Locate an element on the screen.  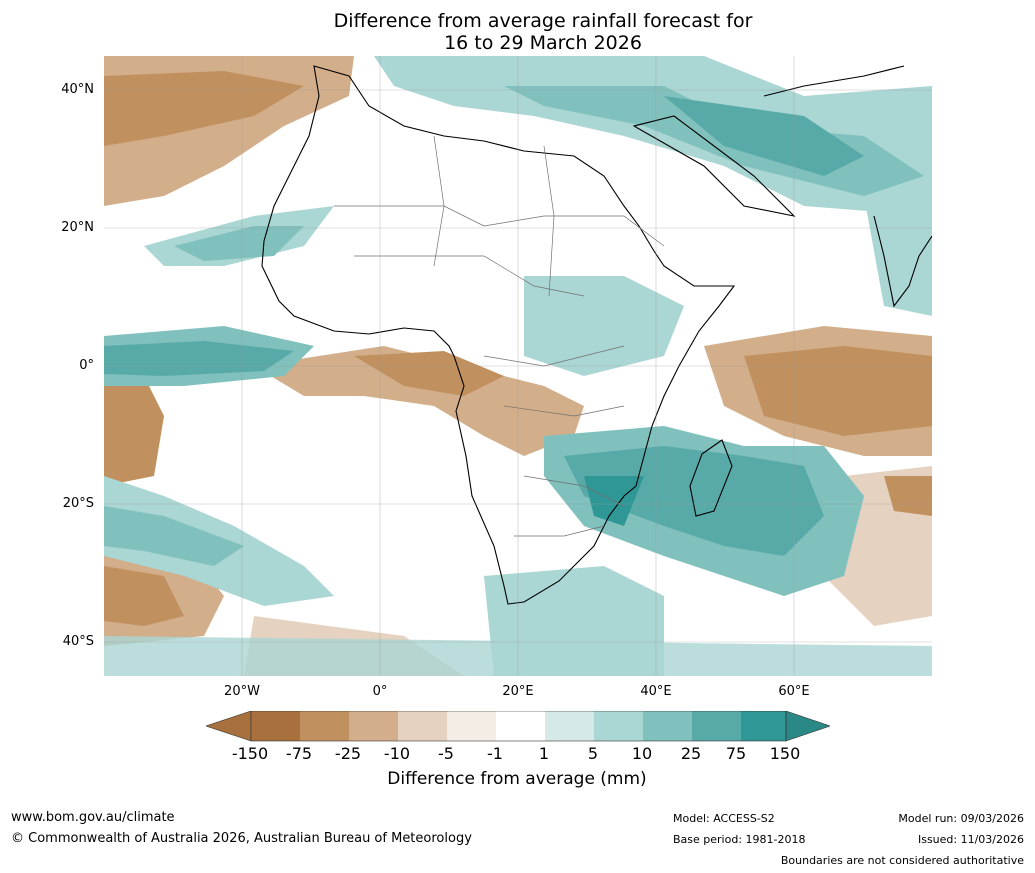
lat-label-20s: 20°S is located at coordinates (78, 503).